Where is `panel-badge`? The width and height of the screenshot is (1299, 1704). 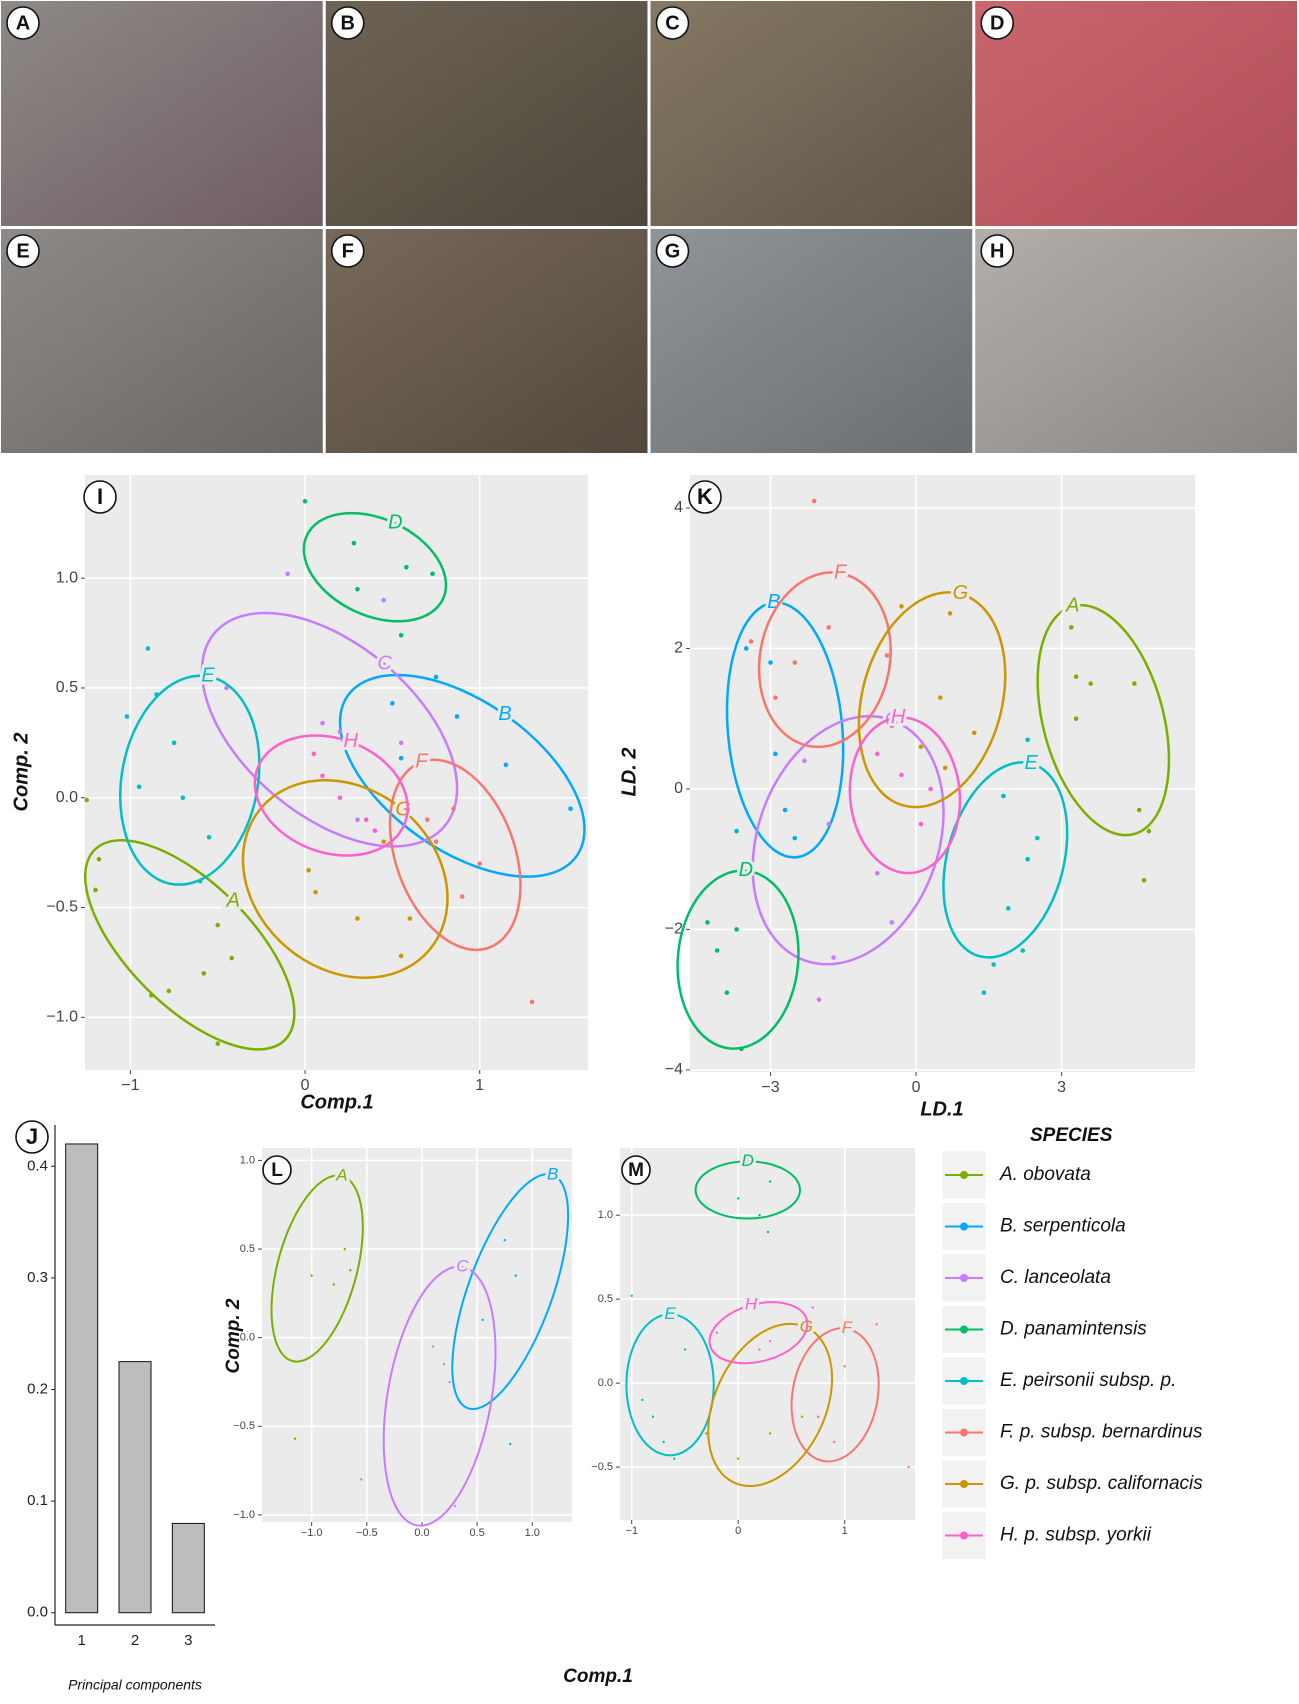 panel-badge is located at coordinates (347, 251).